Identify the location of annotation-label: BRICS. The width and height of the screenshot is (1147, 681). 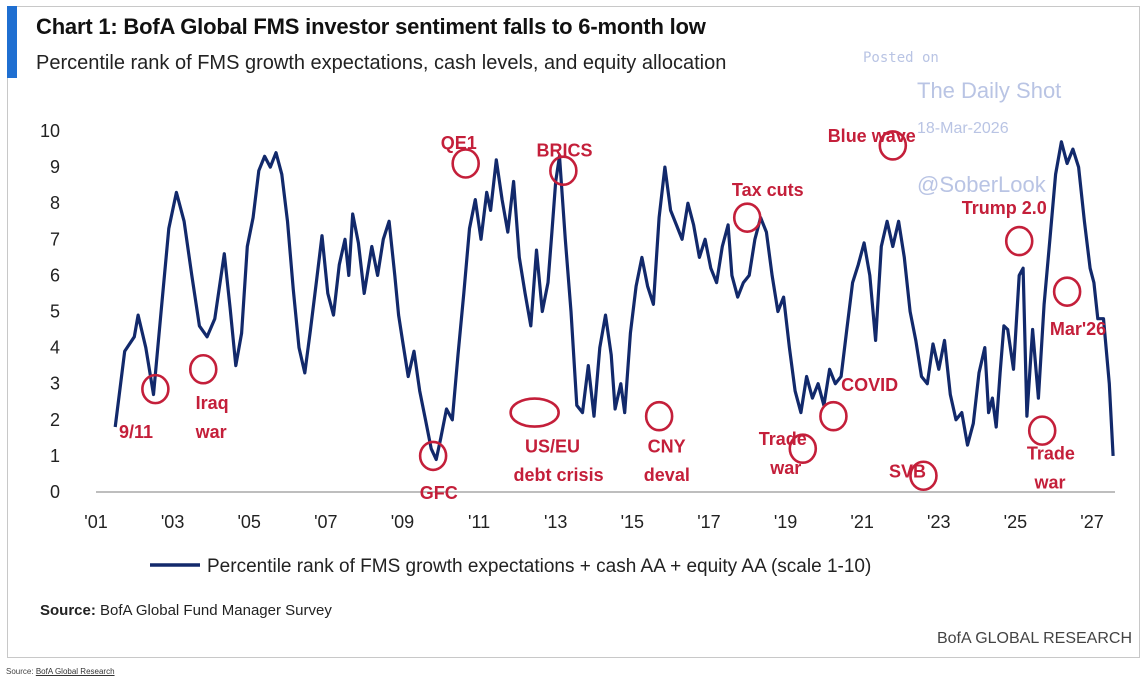
(565, 150).